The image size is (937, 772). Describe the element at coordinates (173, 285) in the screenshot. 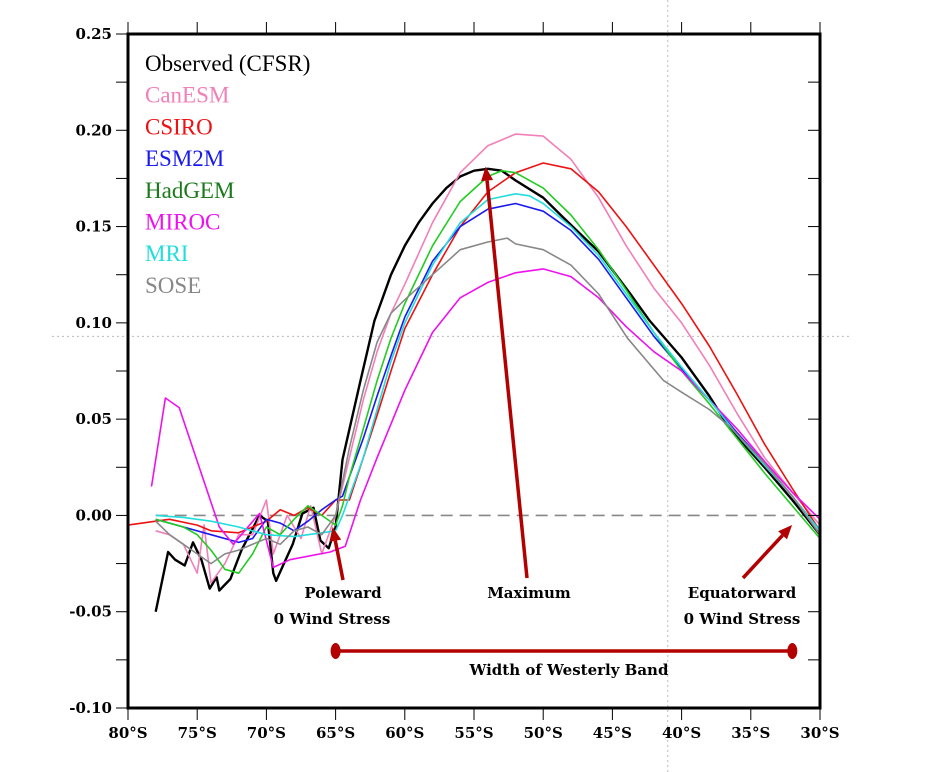

I see `legend-entry: SOSE` at that location.